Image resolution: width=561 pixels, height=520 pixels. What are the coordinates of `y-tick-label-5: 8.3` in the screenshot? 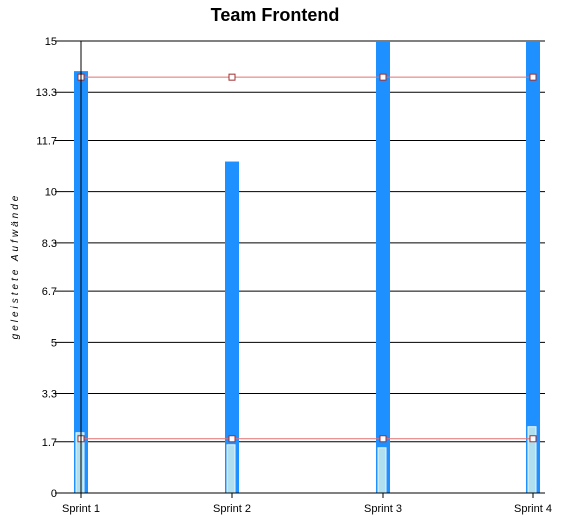 It's located at (49, 244).